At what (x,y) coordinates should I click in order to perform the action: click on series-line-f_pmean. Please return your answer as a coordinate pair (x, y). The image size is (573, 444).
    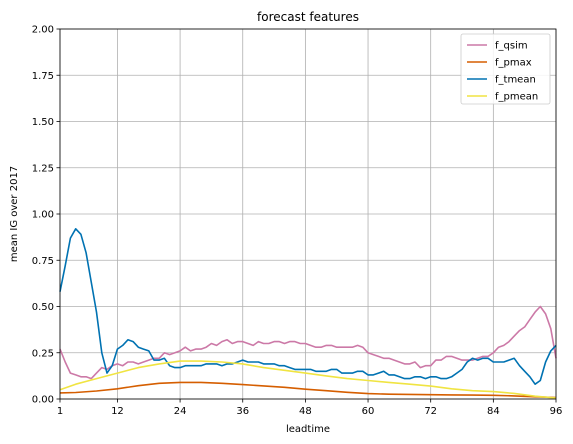
    Looking at the image, I should click on (308, 379).